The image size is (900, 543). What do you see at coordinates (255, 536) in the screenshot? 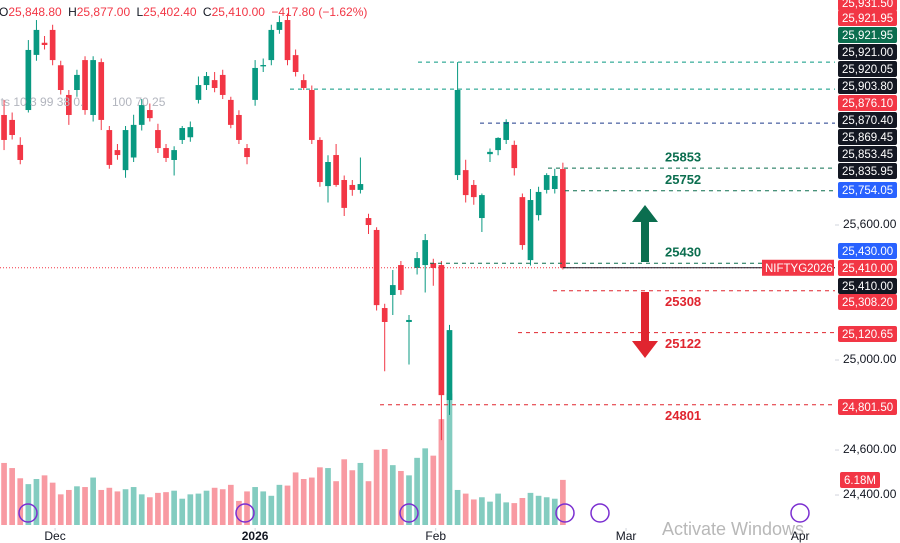
I see `x-tick-label: 2026` at bounding box center [255, 536].